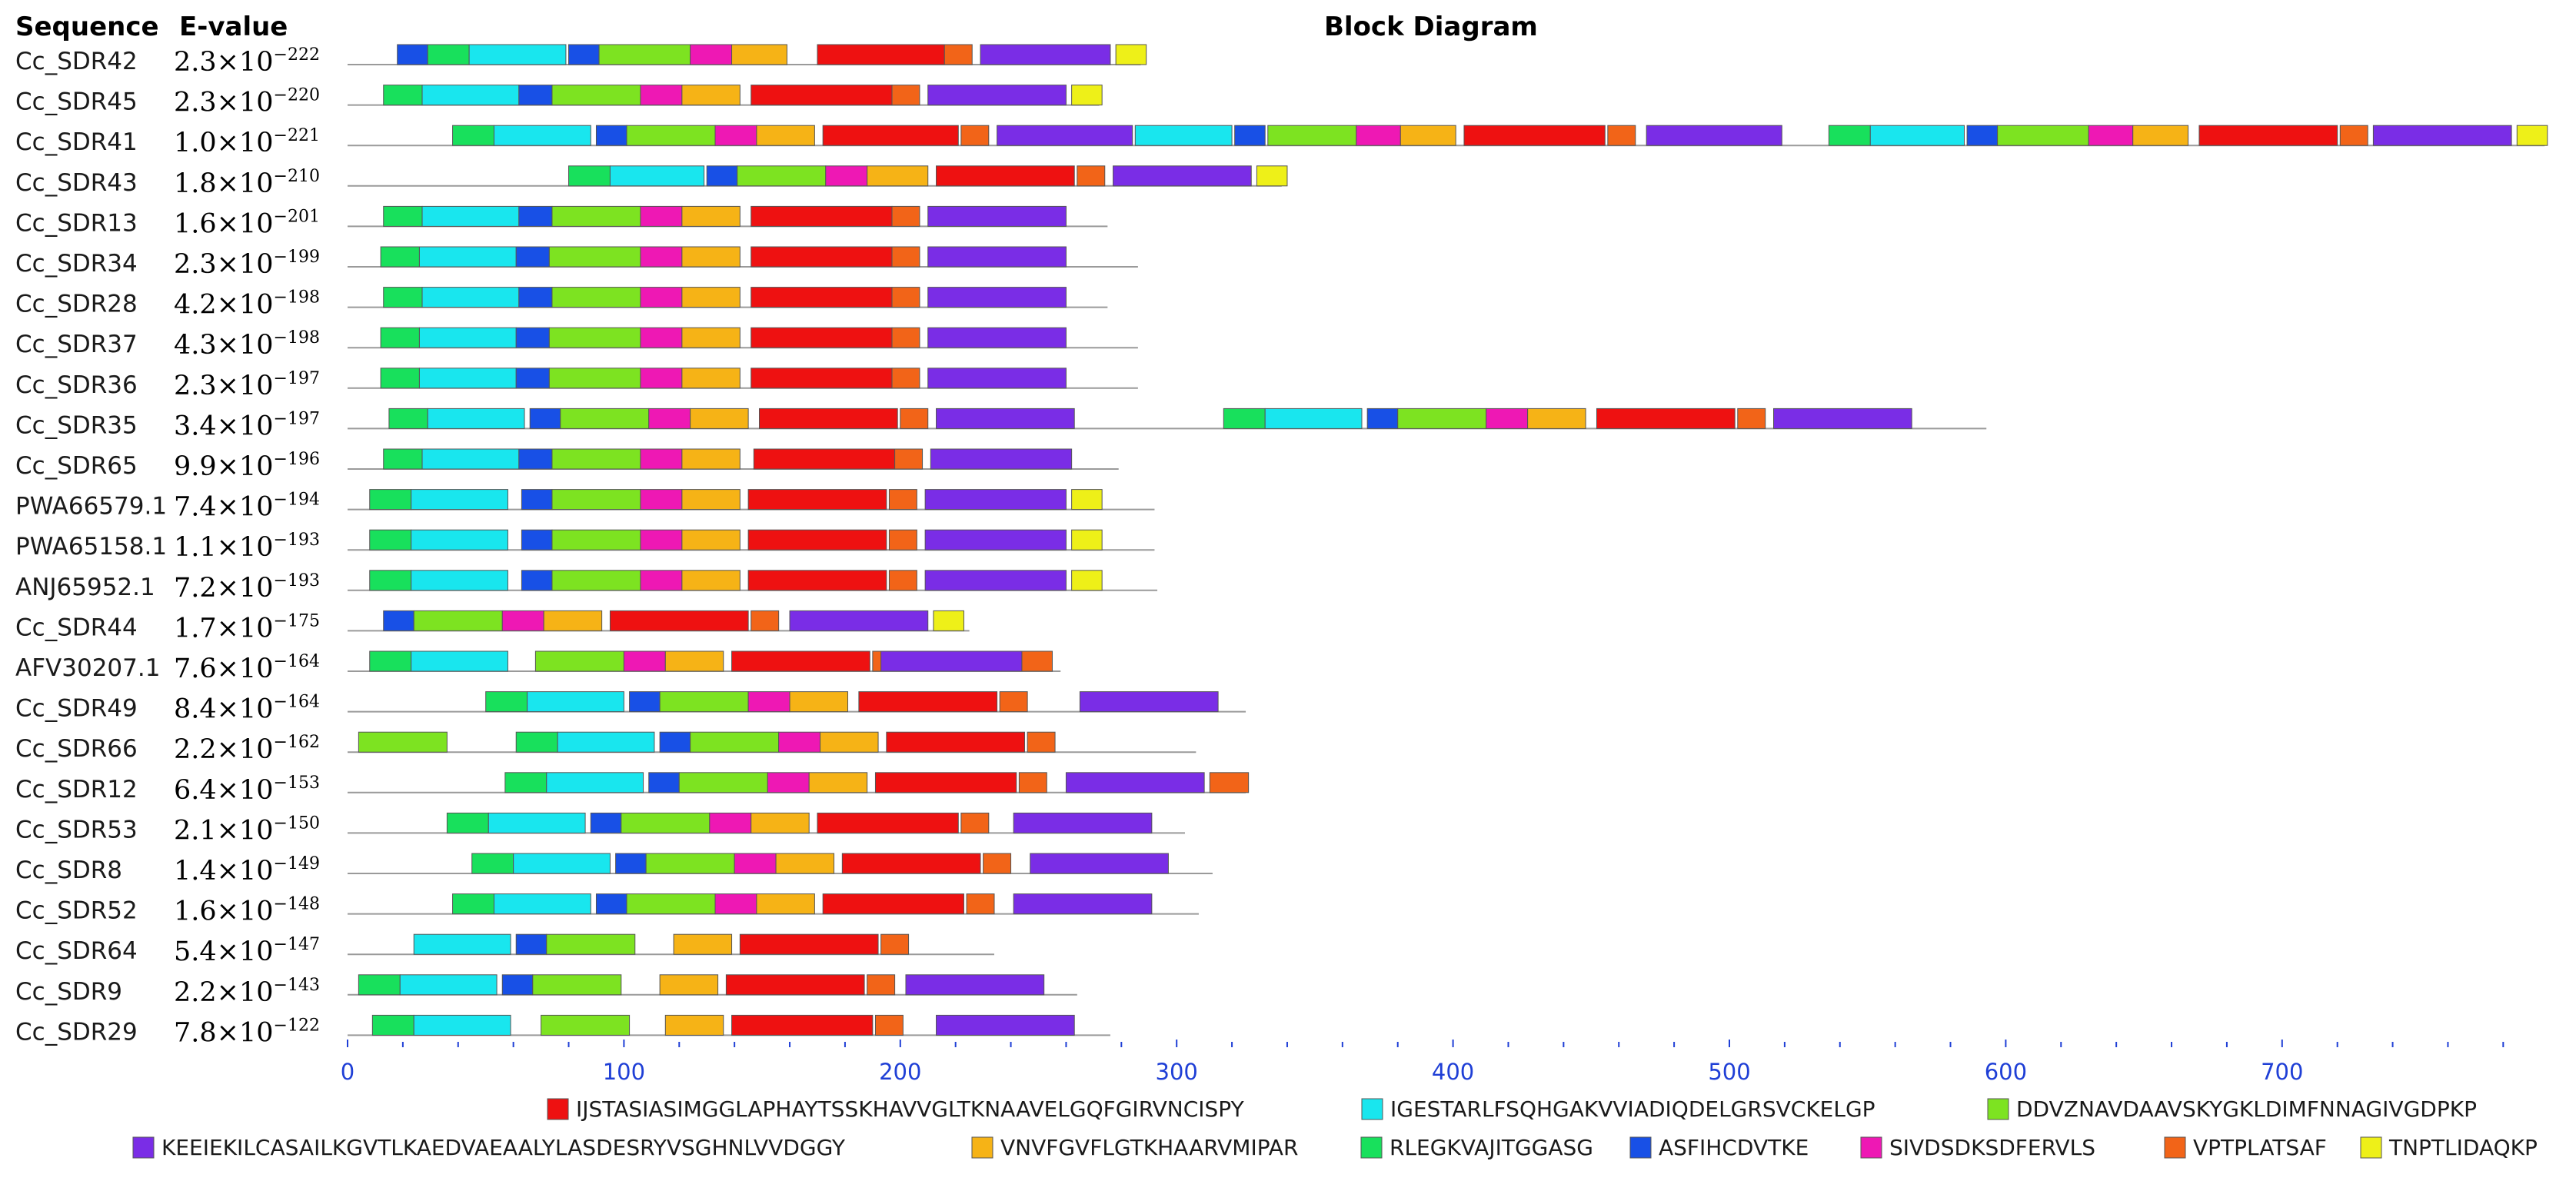 The width and height of the screenshot is (2576, 1191). Describe the element at coordinates (297, 418) in the screenshot. I see `evalue-exponent: −197` at that location.